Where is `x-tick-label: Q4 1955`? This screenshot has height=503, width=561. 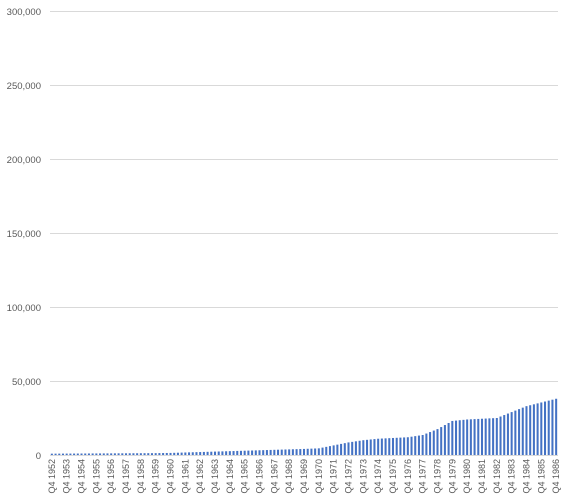 x-tick-label: Q4 1955 is located at coordinates (96, 476).